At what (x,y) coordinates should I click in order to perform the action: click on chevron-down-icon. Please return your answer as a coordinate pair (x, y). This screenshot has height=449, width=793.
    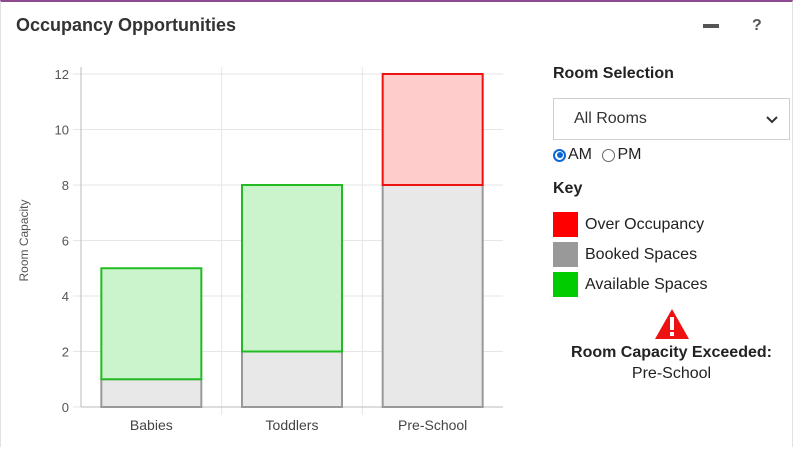
    Looking at the image, I should click on (772, 120).